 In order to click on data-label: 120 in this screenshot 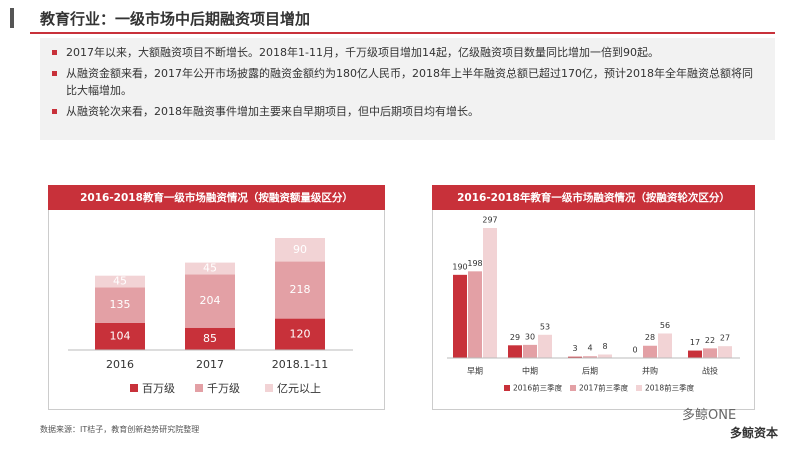, I will do `click(300, 333)`.